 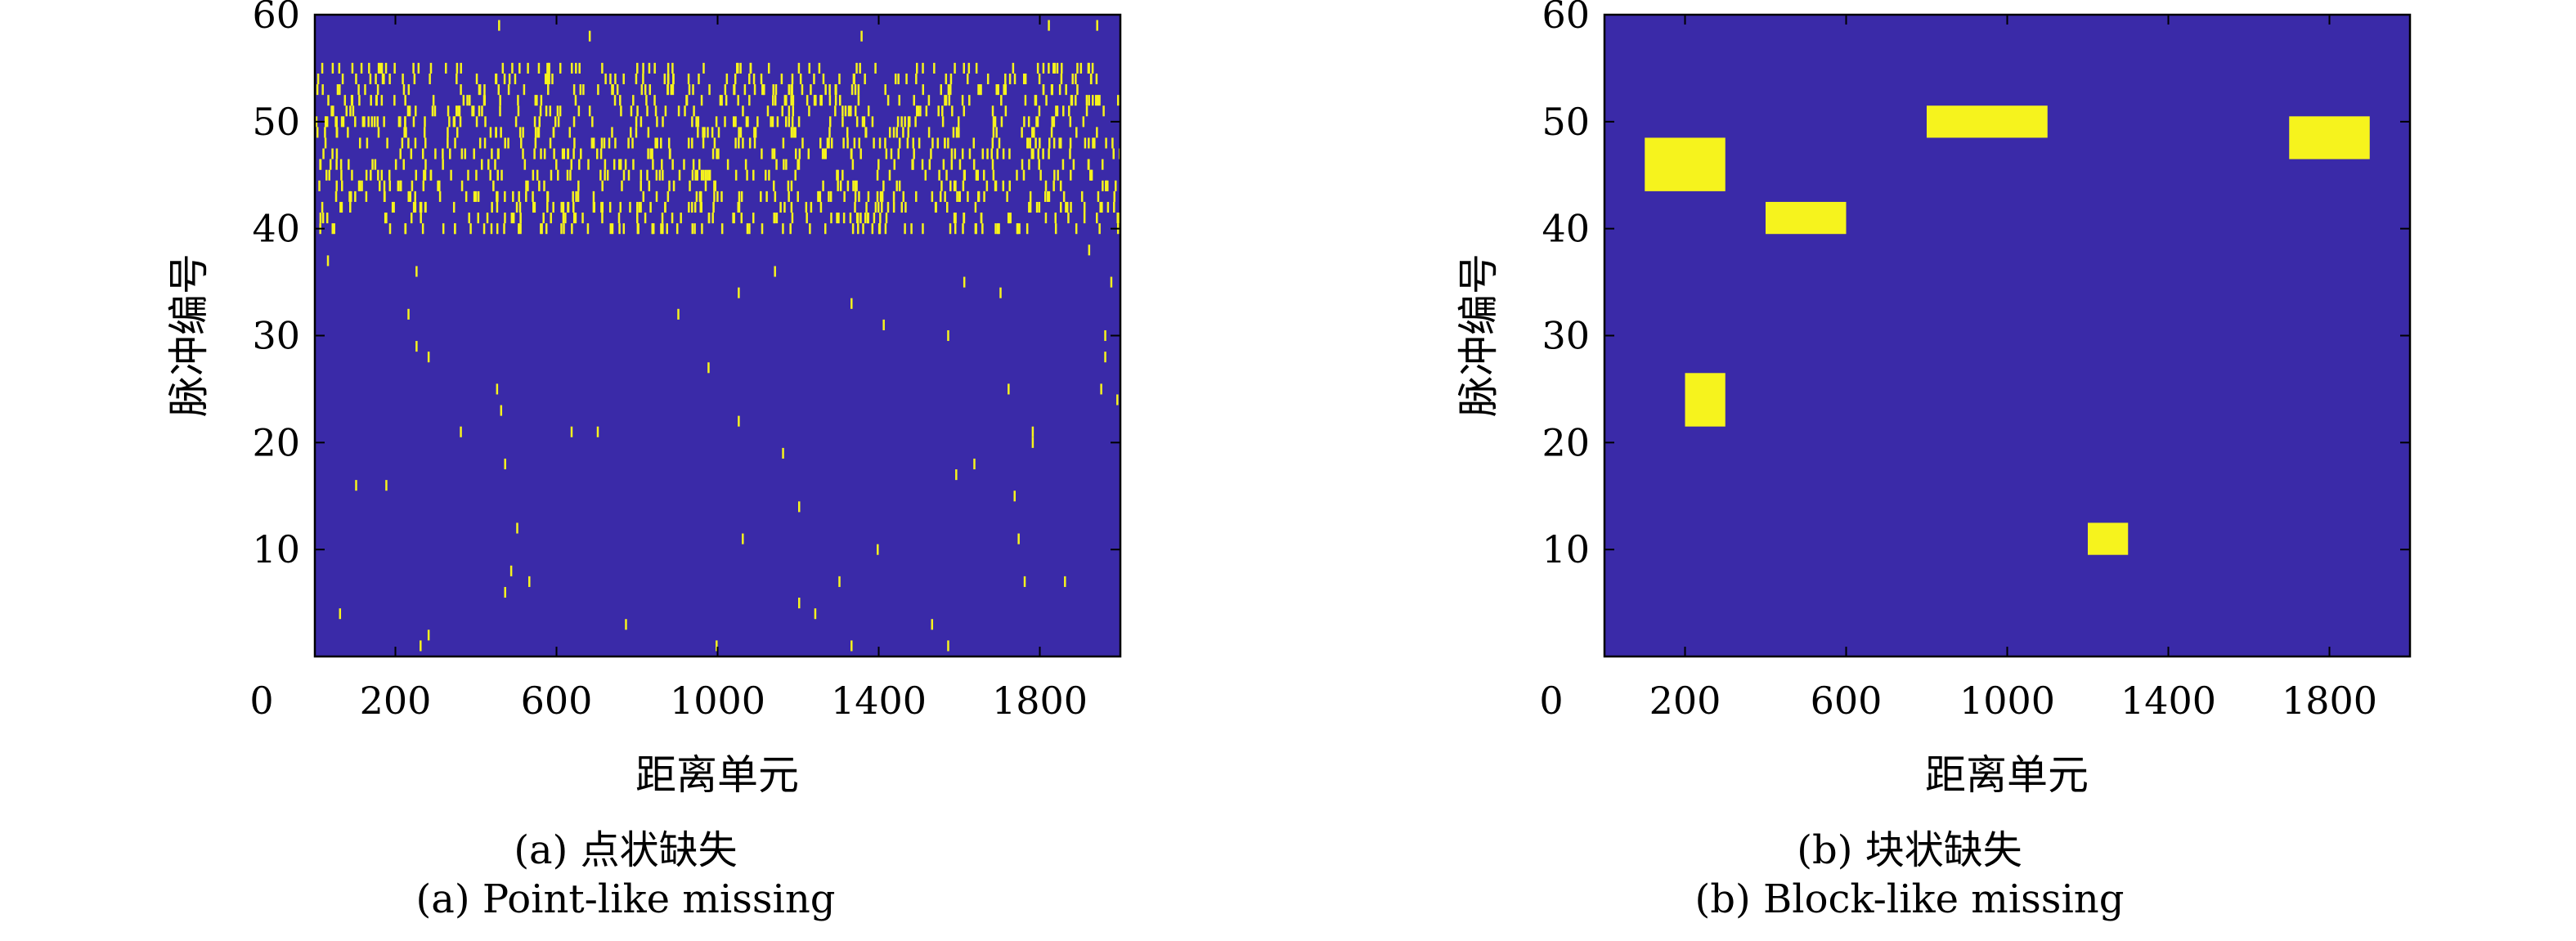 What do you see at coordinates (2007, 701) in the screenshot?
I see `x-tick-label: 1000` at bounding box center [2007, 701].